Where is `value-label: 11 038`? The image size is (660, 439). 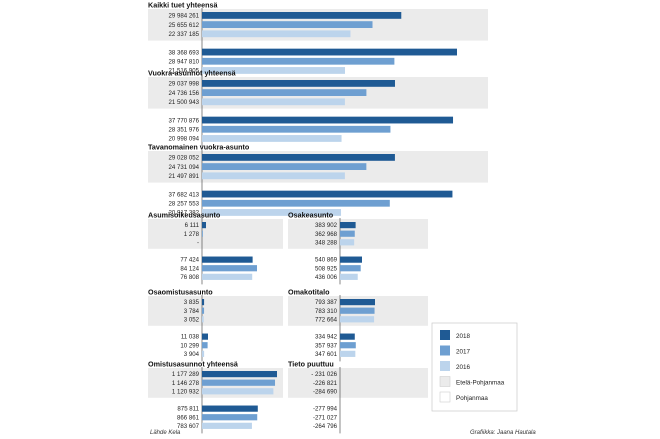 value-label: 11 038 is located at coordinates (190, 337).